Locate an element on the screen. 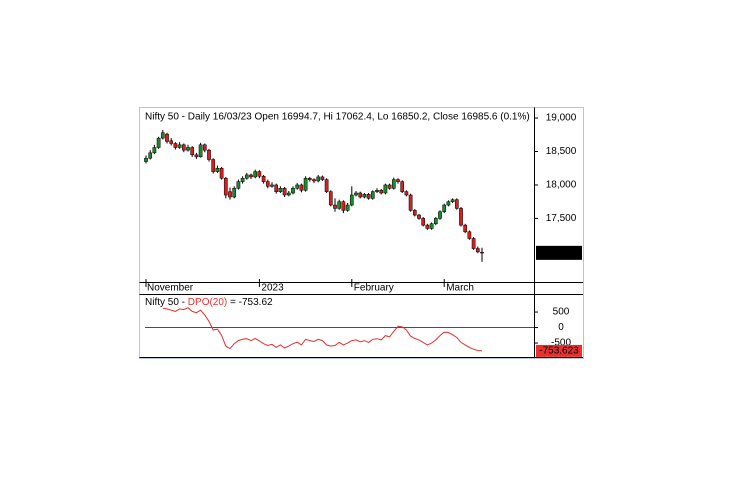  y-tick-label: -500 is located at coordinates (561, 343).